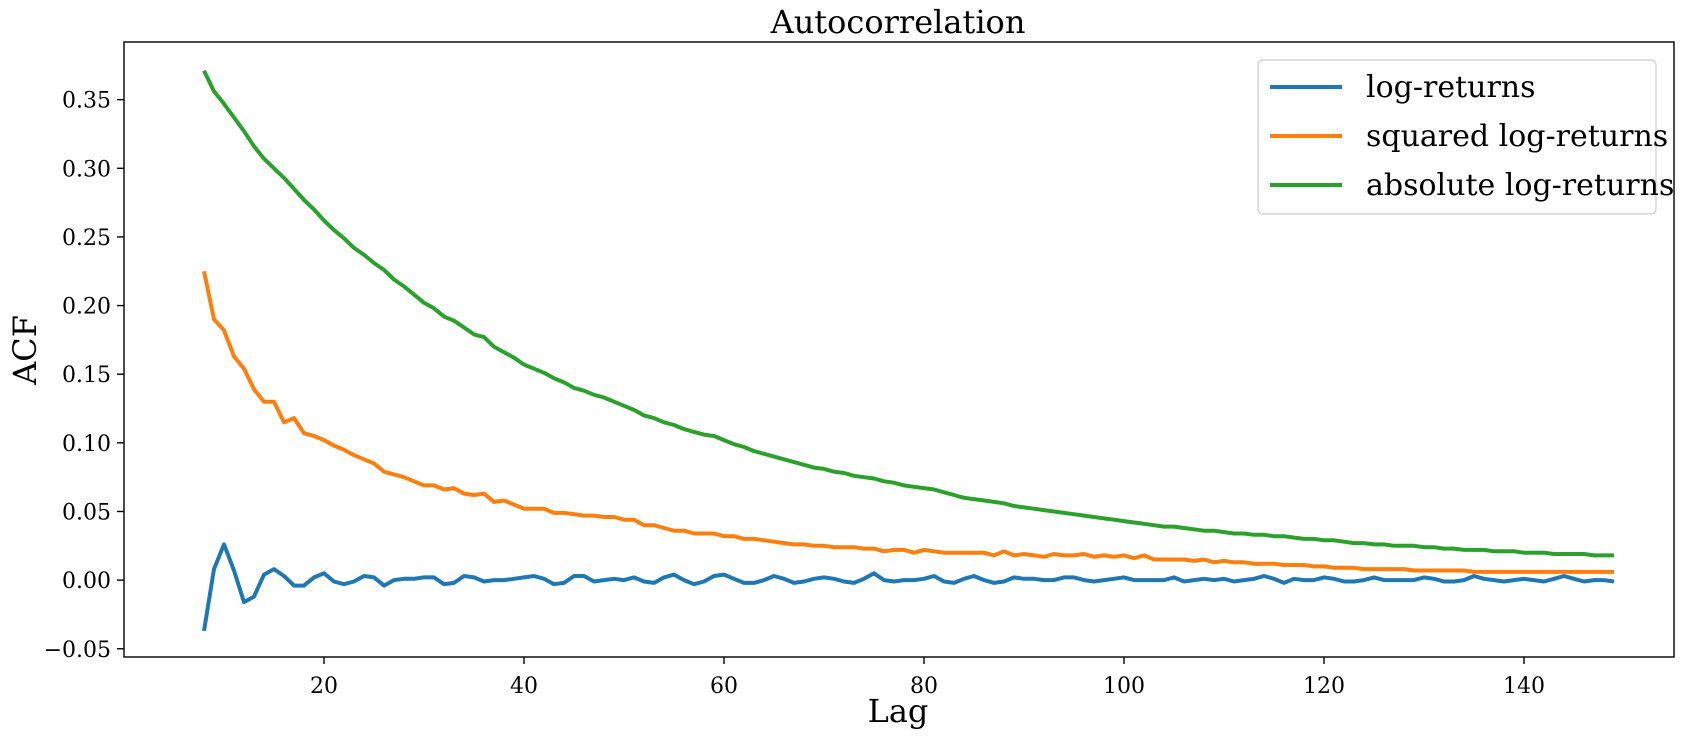 The width and height of the screenshot is (1683, 738). I want to click on y-tick-label: 0.15, so click(86, 375).